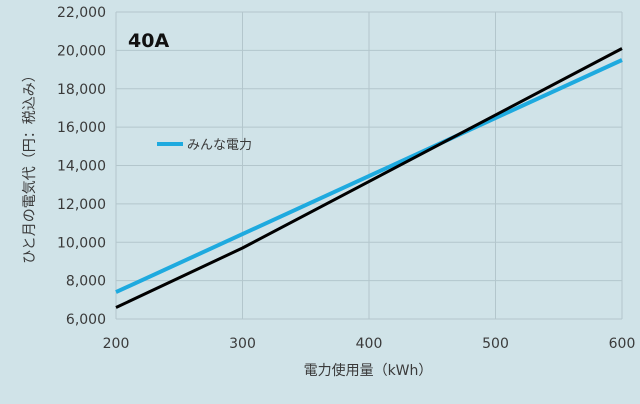 This screenshot has width=640, height=404. Describe the element at coordinates (242, 344) in the screenshot. I see `x-tick-label: 300` at that location.